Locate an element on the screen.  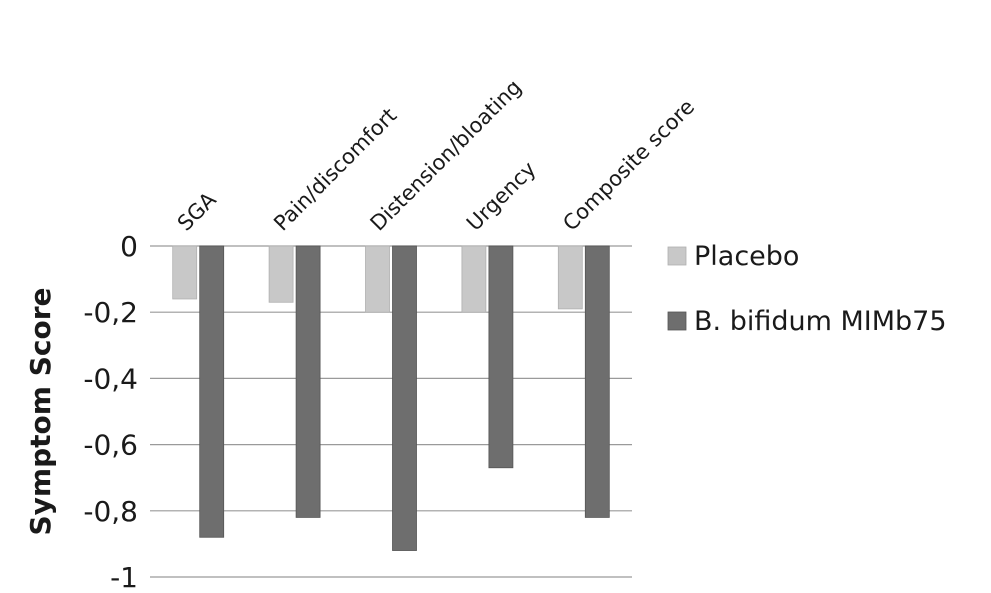
y-tick-label: -1 is located at coordinates (124, 577).